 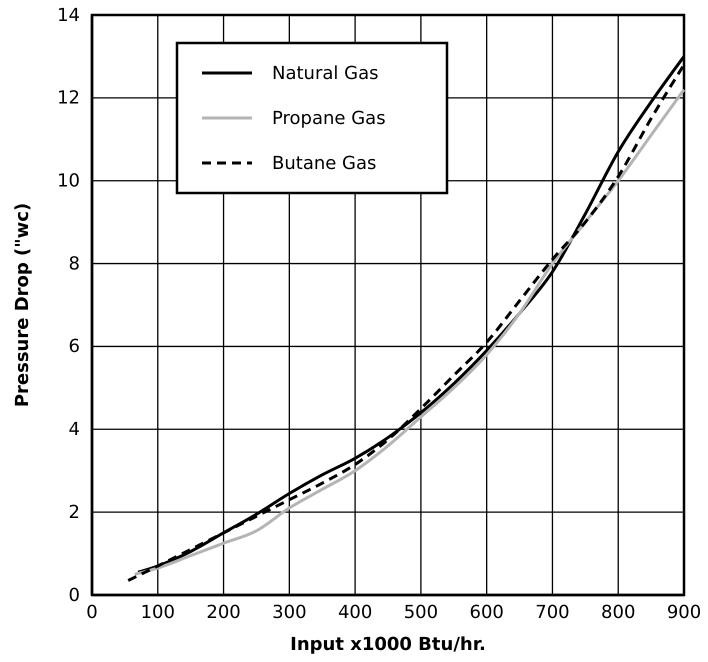 What do you see at coordinates (74, 263) in the screenshot?
I see `y-tick-label: 8` at bounding box center [74, 263].